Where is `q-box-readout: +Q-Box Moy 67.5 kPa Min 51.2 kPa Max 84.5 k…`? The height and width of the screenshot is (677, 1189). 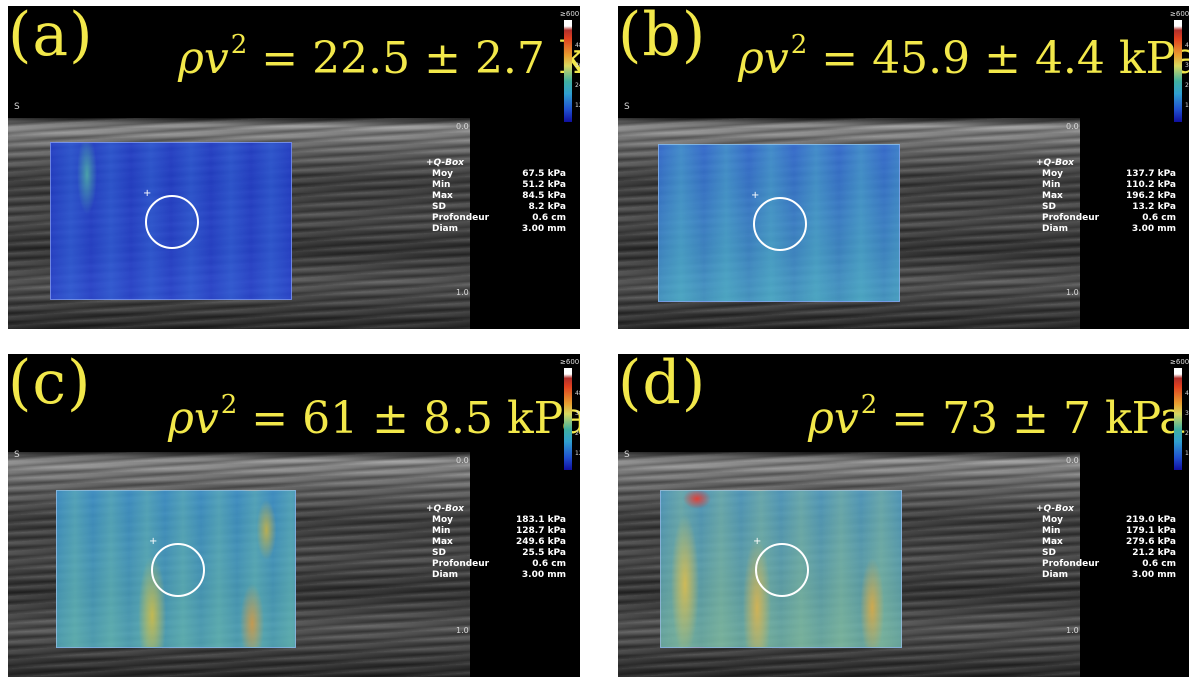 q-box-readout: +Q-Box Moy 67.5 kPa Min 51.2 kPa Max 84.5 k… is located at coordinates (496, 196).